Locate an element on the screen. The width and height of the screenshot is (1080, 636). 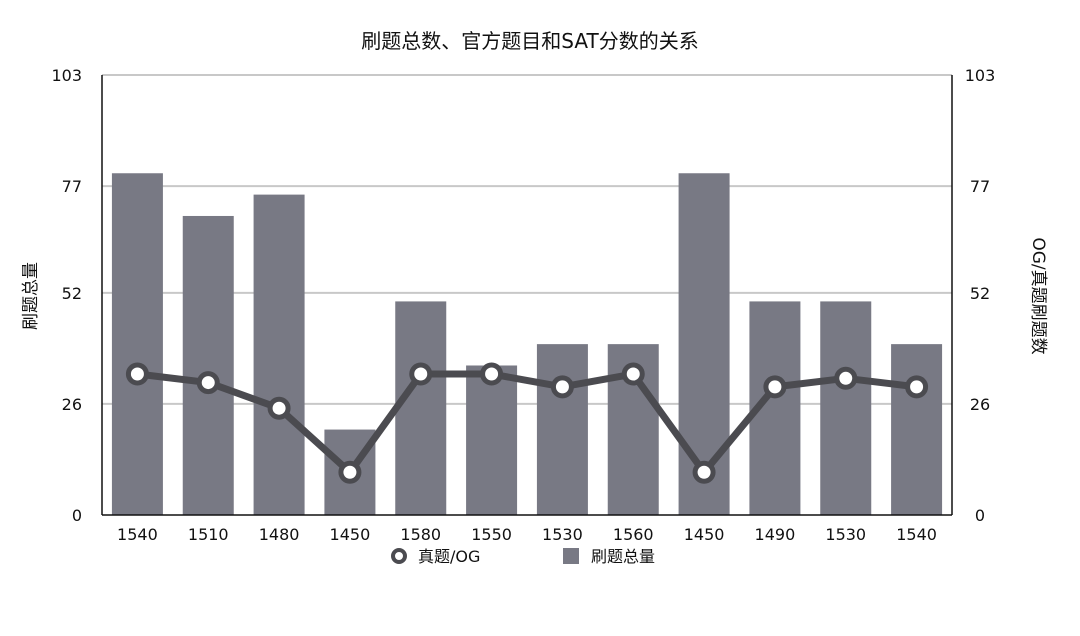
y-tick-label-right: 77 is located at coordinates (980, 186).